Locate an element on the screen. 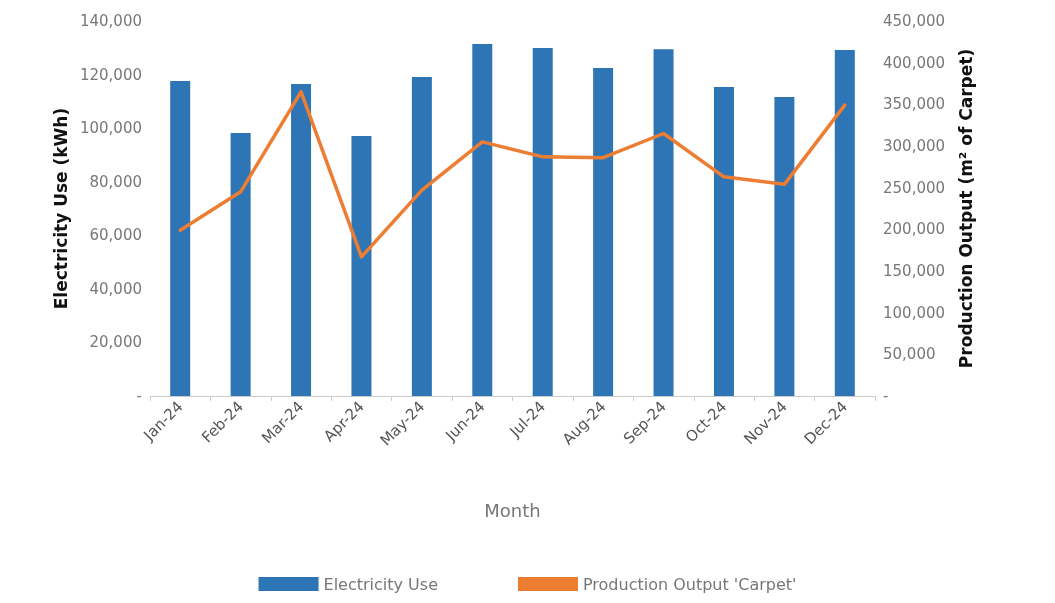 The image size is (1055, 603). y2-tick-label: 400,000 is located at coordinates (914, 62).